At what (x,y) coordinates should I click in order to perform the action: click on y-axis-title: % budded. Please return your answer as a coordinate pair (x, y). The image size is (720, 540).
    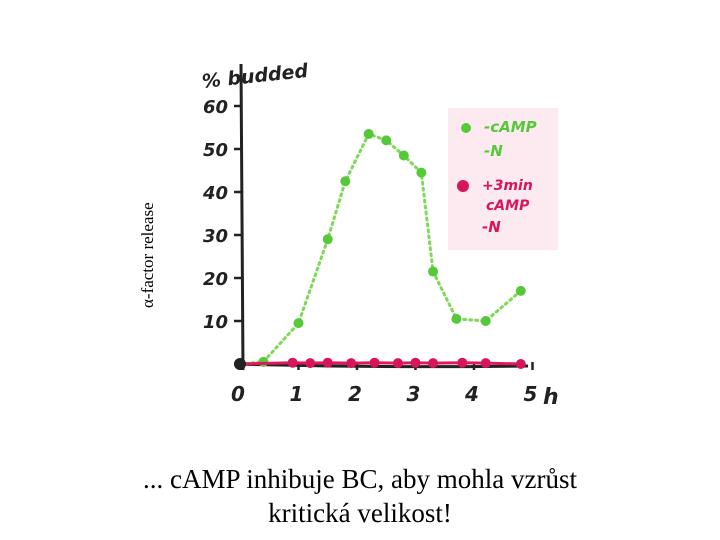
    Looking at the image, I should click on (255, 76).